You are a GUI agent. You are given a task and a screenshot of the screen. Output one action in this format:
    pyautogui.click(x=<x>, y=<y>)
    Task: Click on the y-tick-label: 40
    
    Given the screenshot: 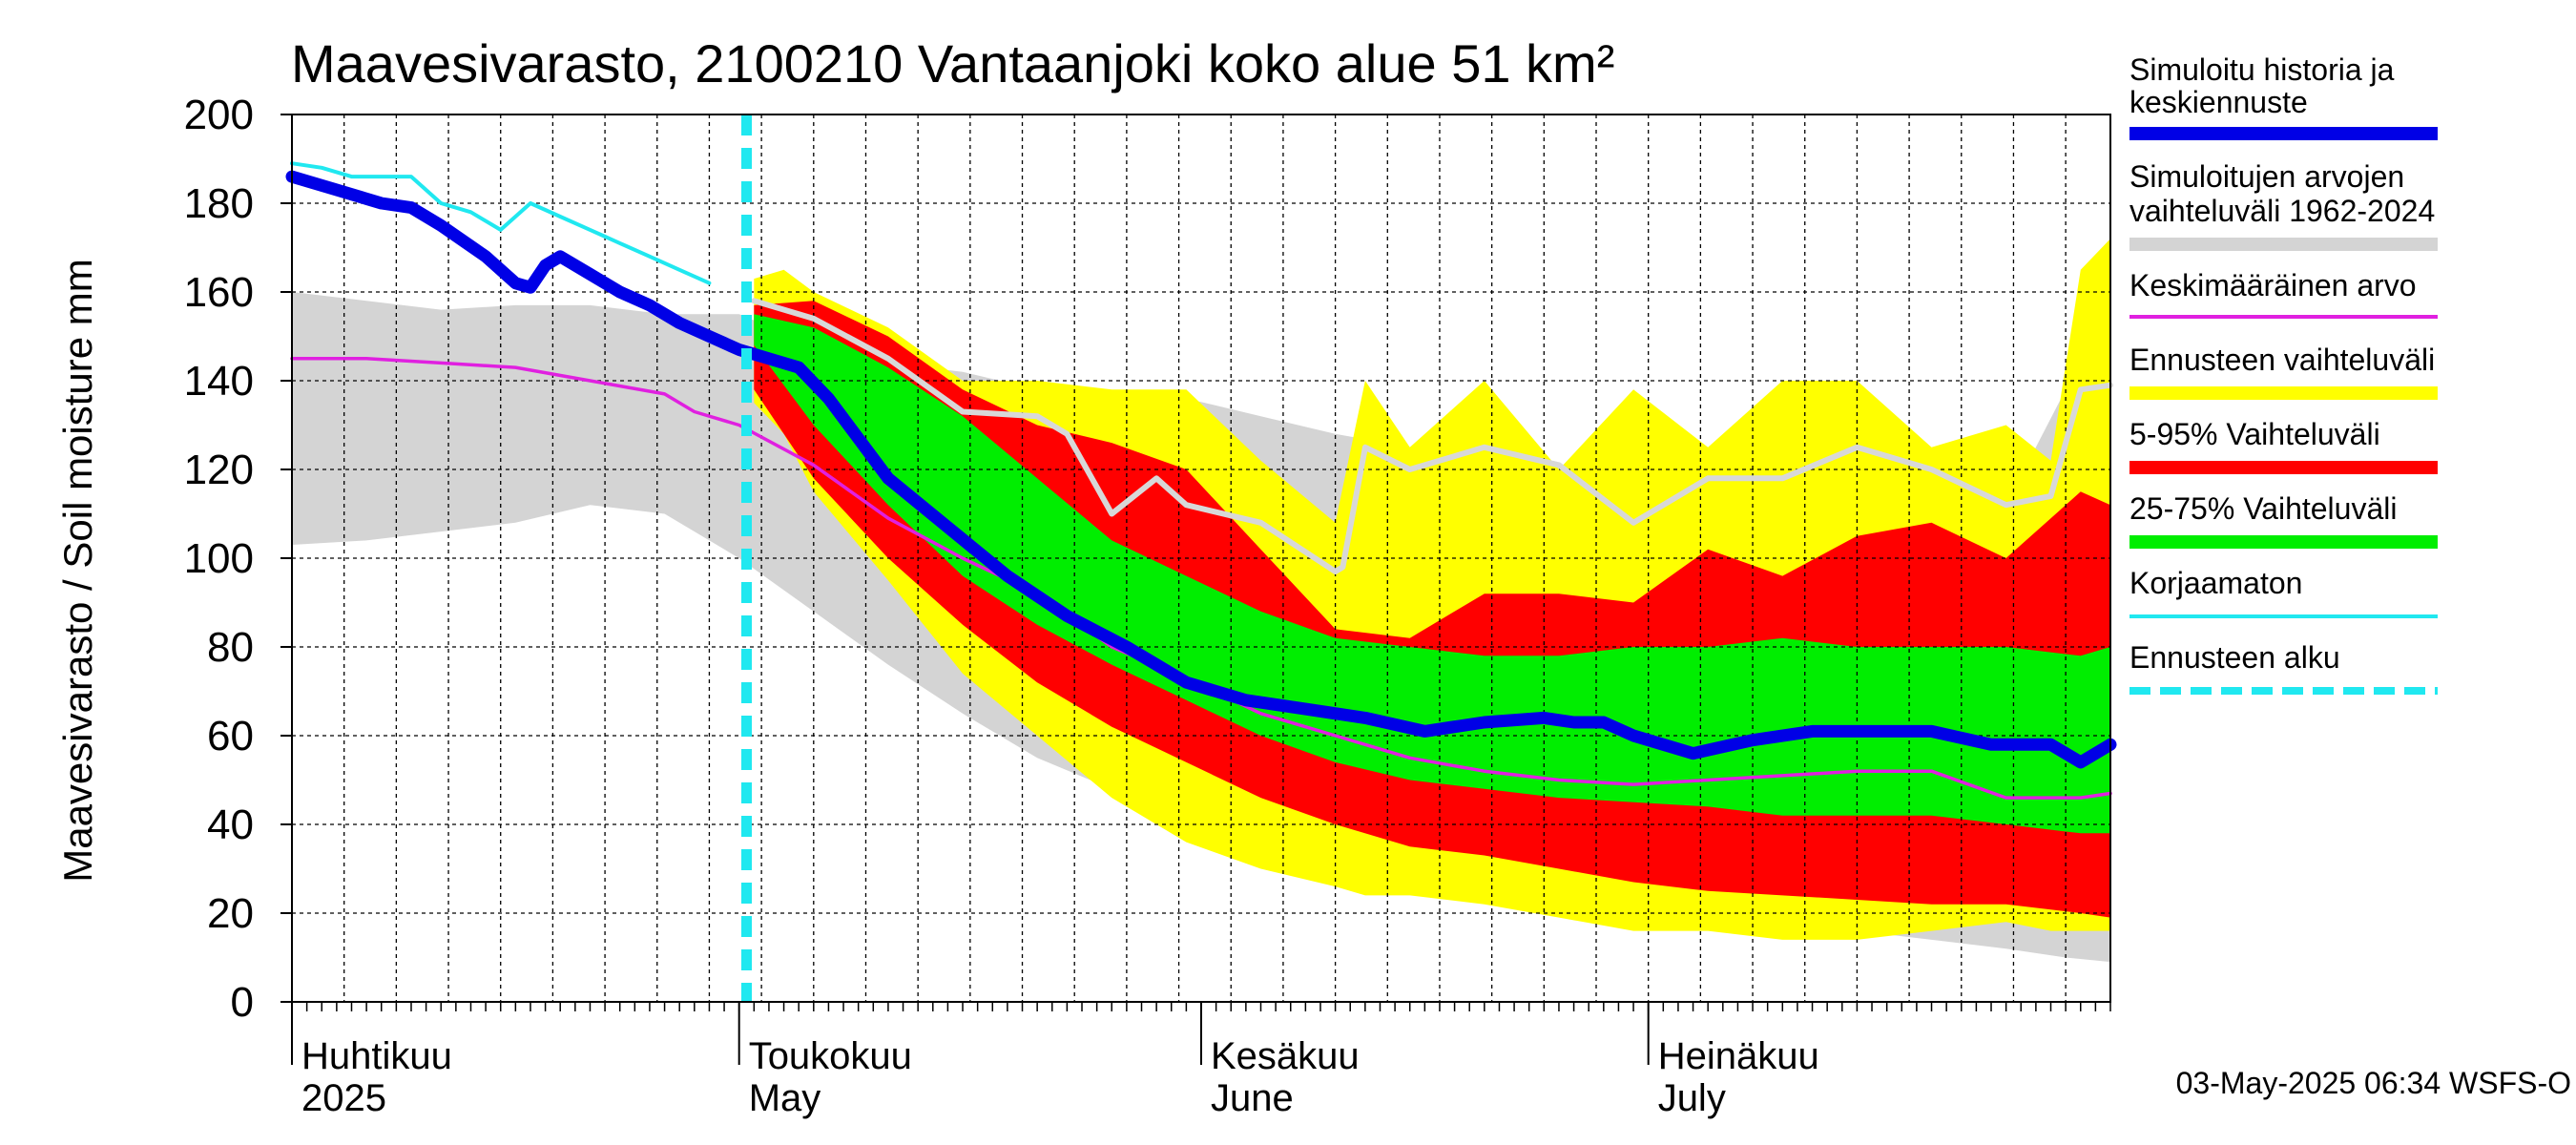 What is the action you would take?
    pyautogui.click(x=230, y=825)
    